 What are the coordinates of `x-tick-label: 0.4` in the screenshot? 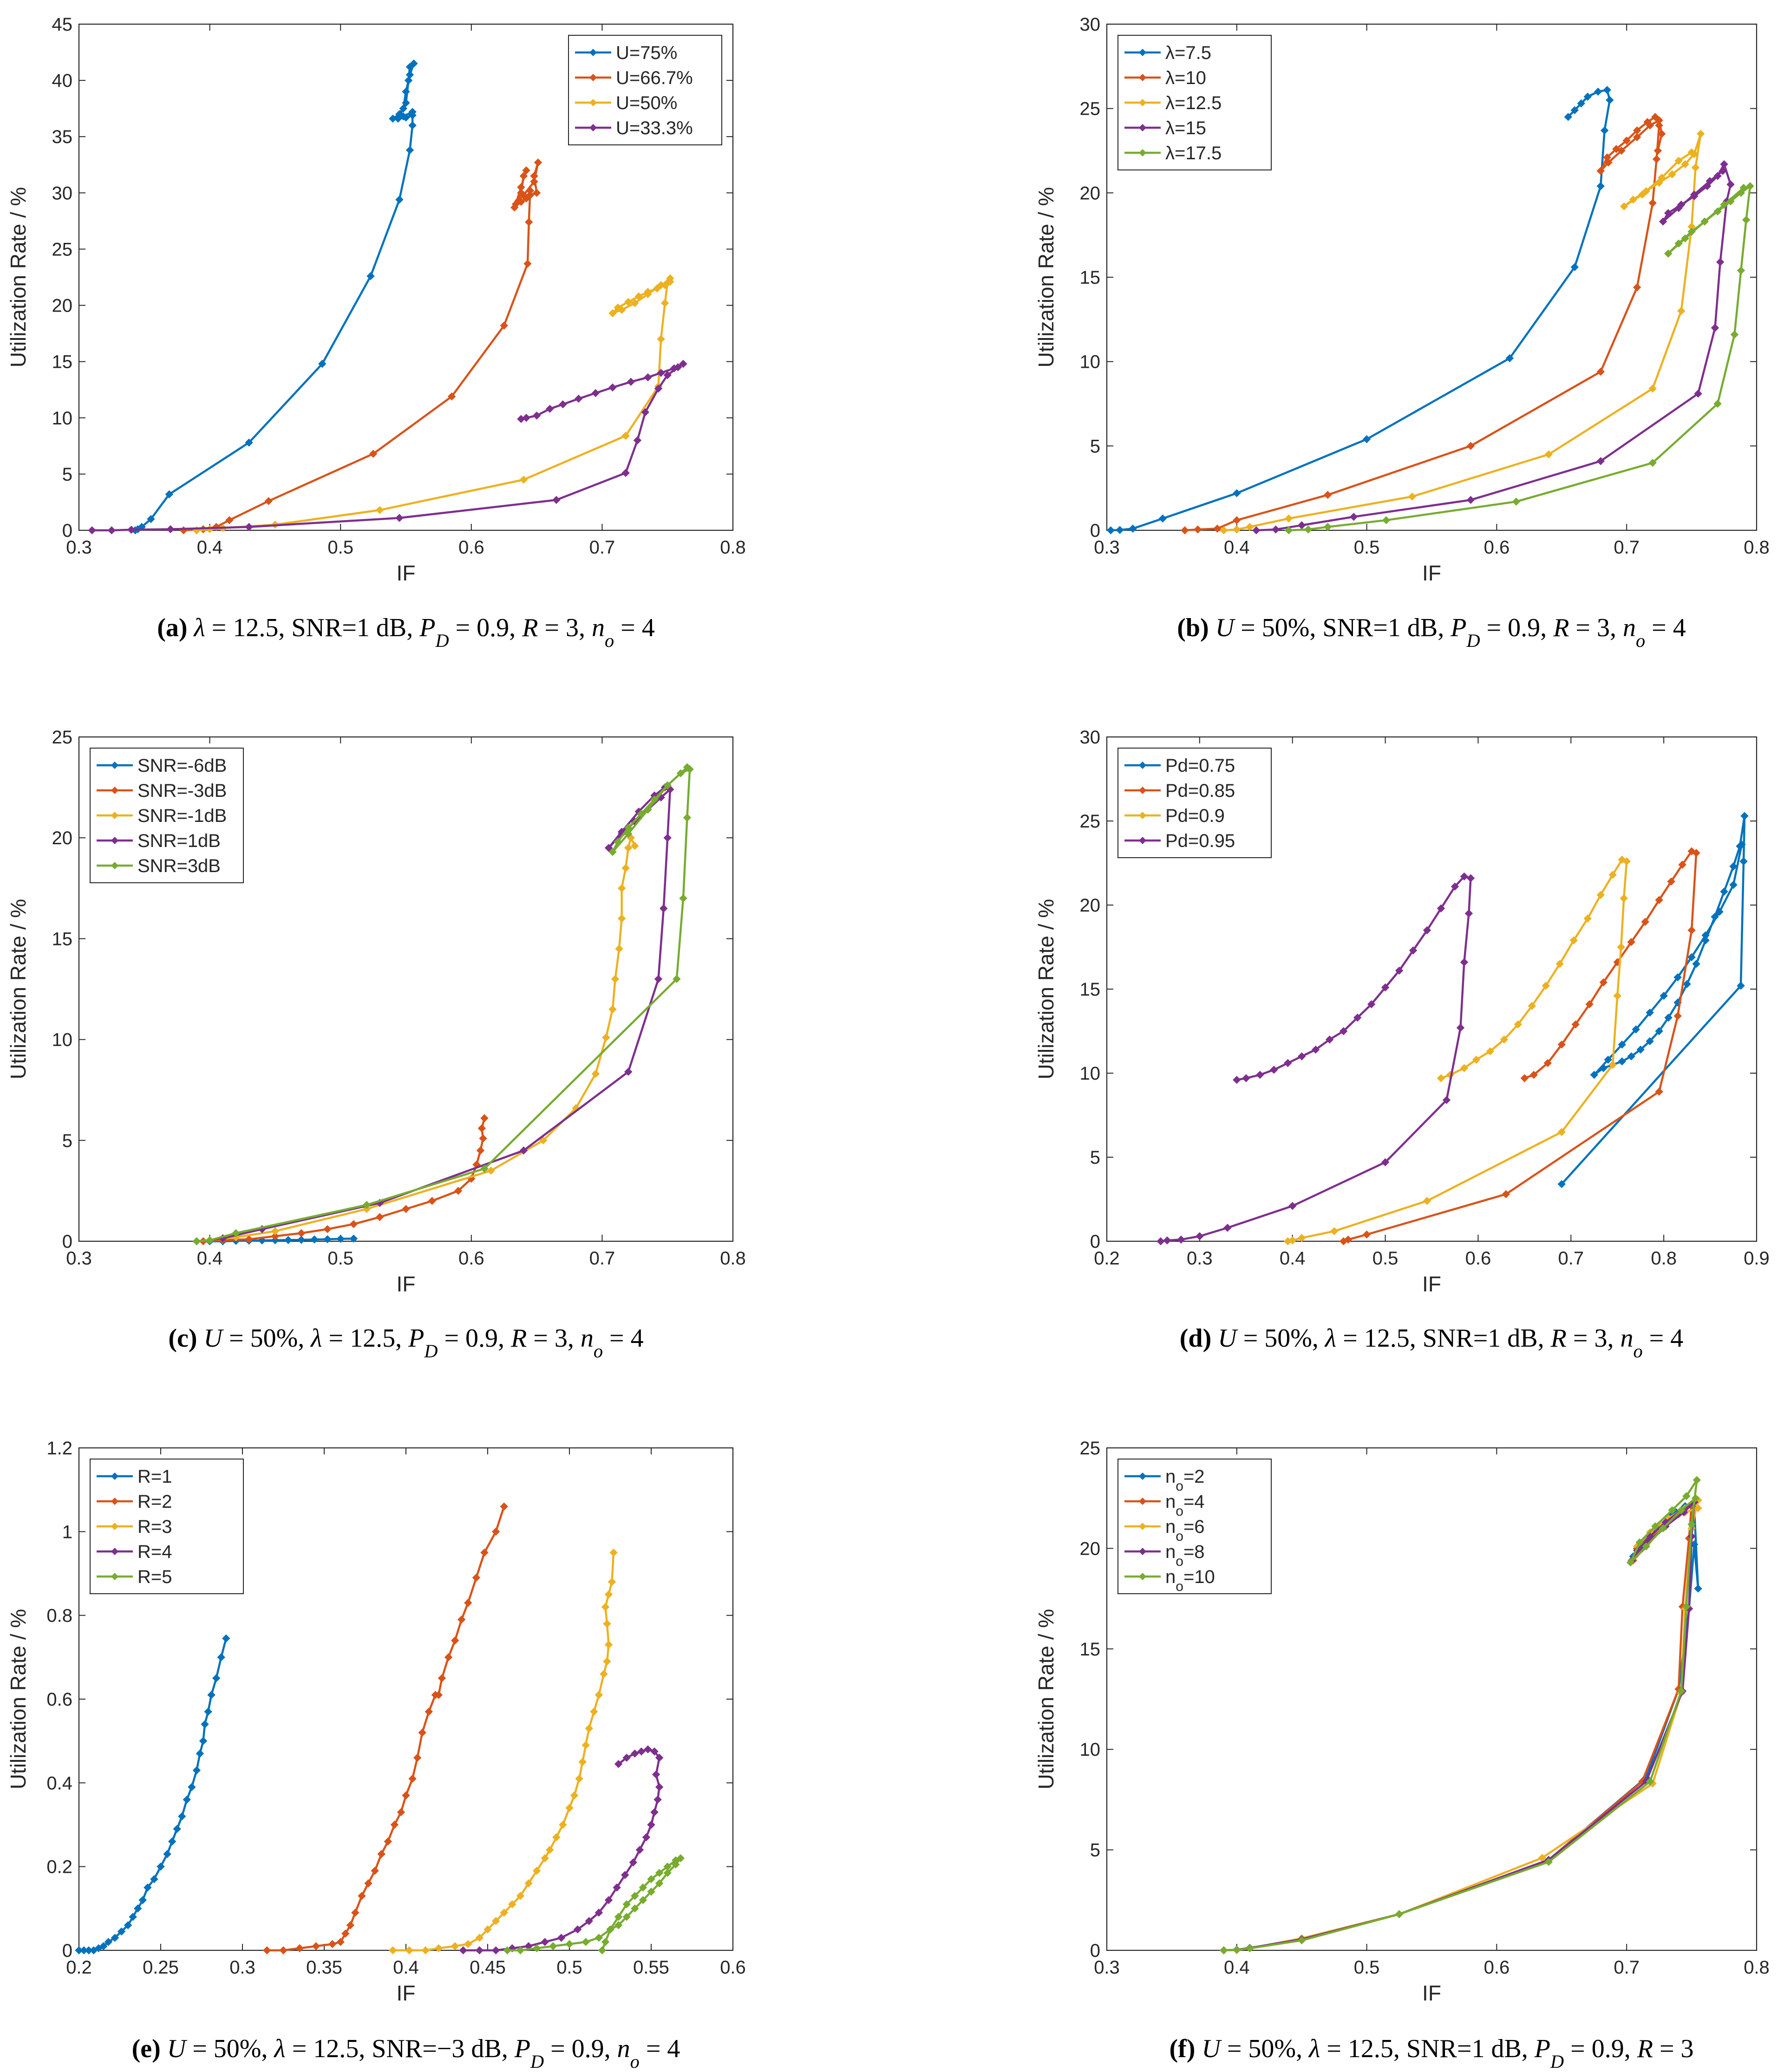 It's located at (210, 1258).